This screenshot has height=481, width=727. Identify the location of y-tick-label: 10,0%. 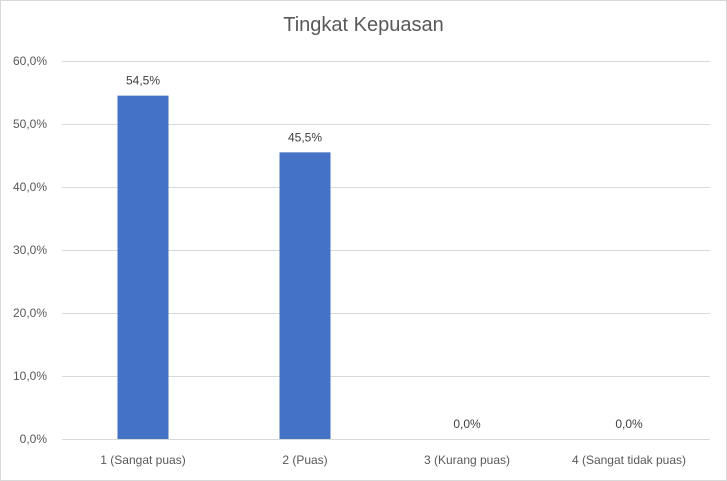
(30, 376).